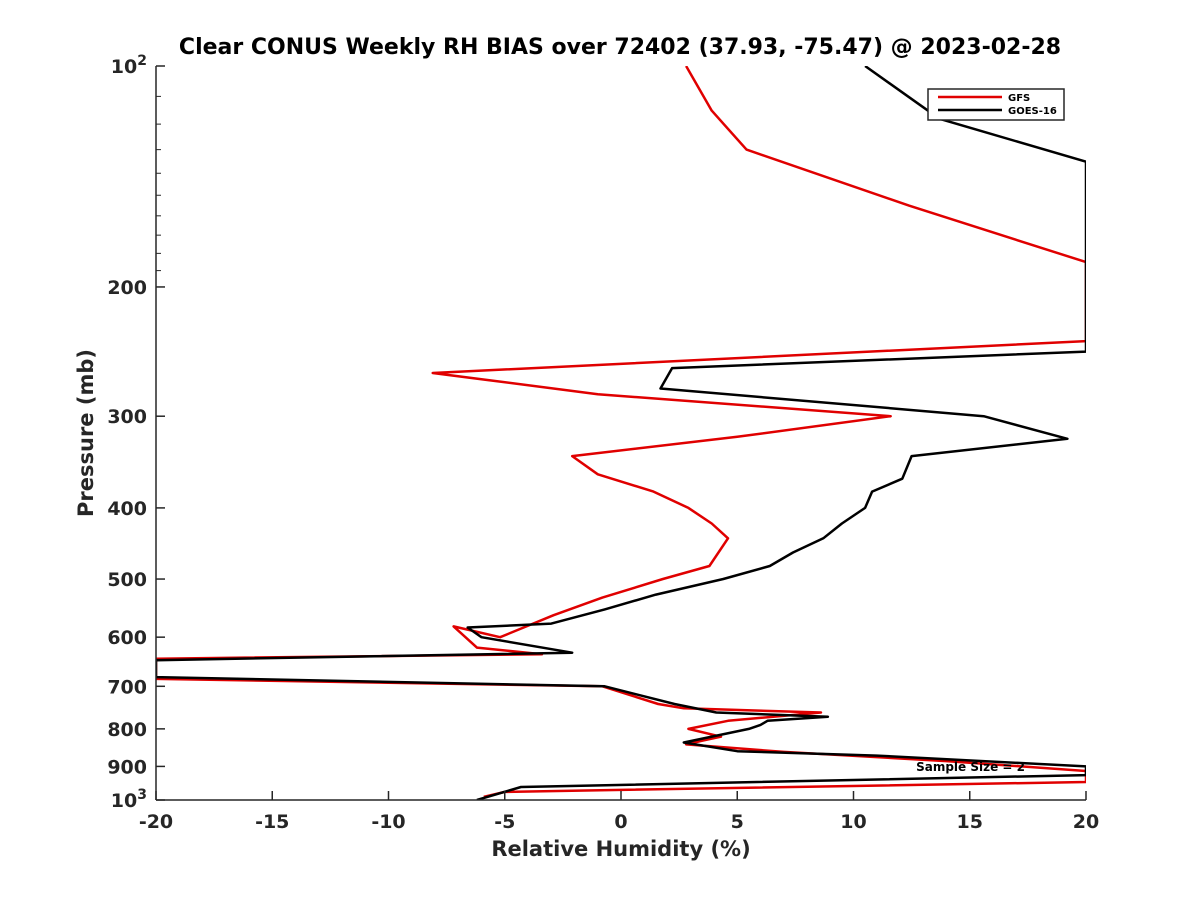 The width and height of the screenshot is (1200, 900). What do you see at coordinates (127, 767) in the screenshot?
I see `y-tick-label: 900` at bounding box center [127, 767].